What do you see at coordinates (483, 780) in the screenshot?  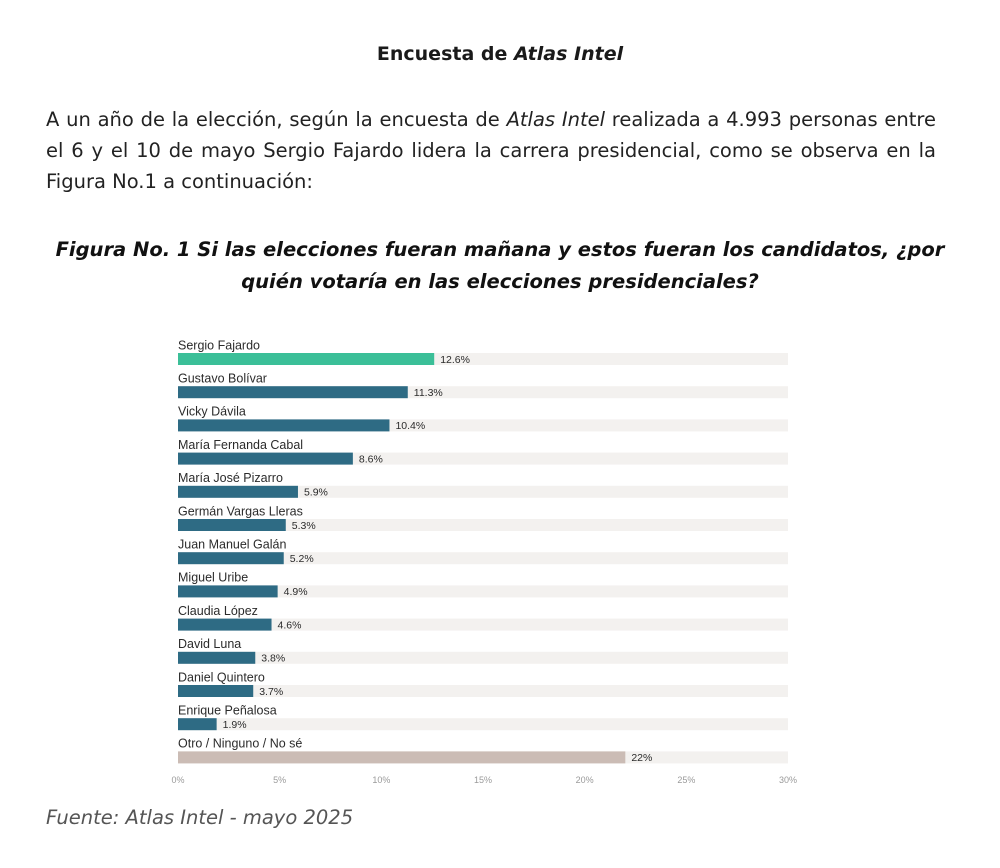 I see `x-tick-label: 15%` at bounding box center [483, 780].